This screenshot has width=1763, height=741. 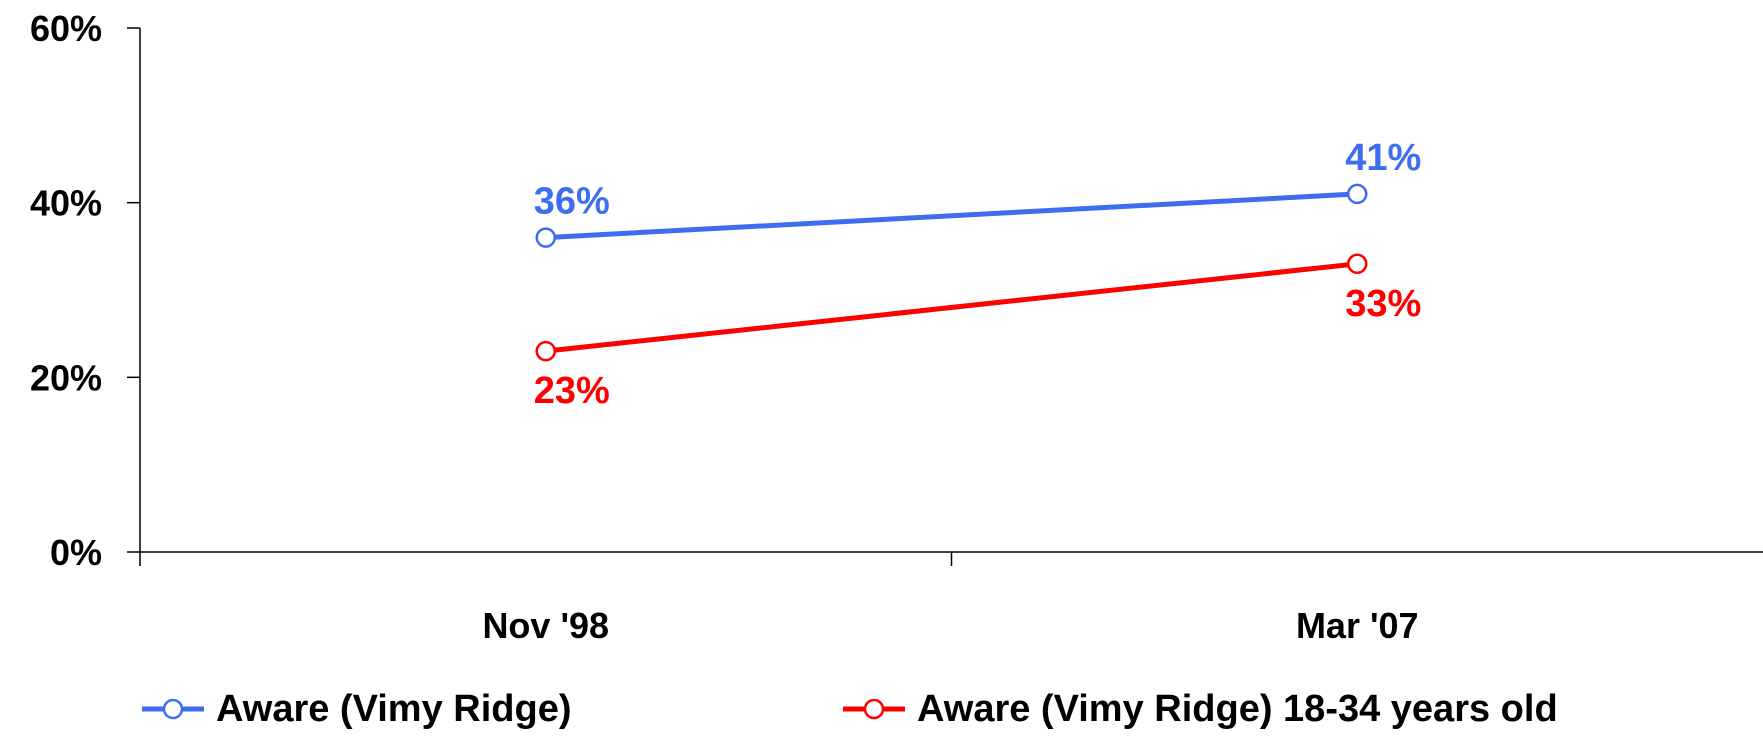 I want to click on y-tick-label: 0%, so click(x=76, y=552).